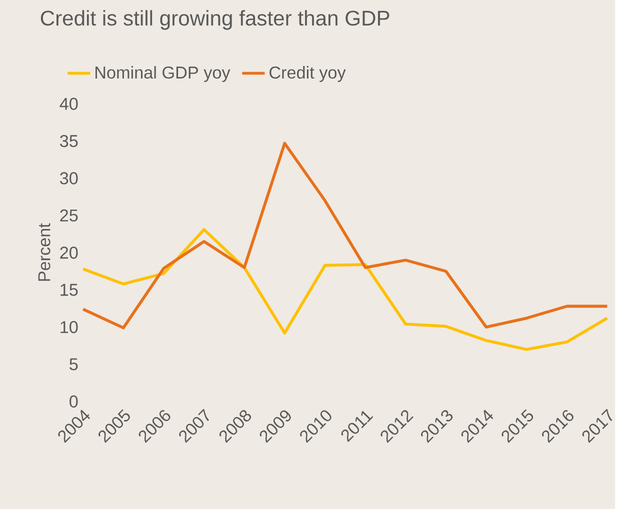  I want to click on y-tick-label: 10, so click(69, 327).